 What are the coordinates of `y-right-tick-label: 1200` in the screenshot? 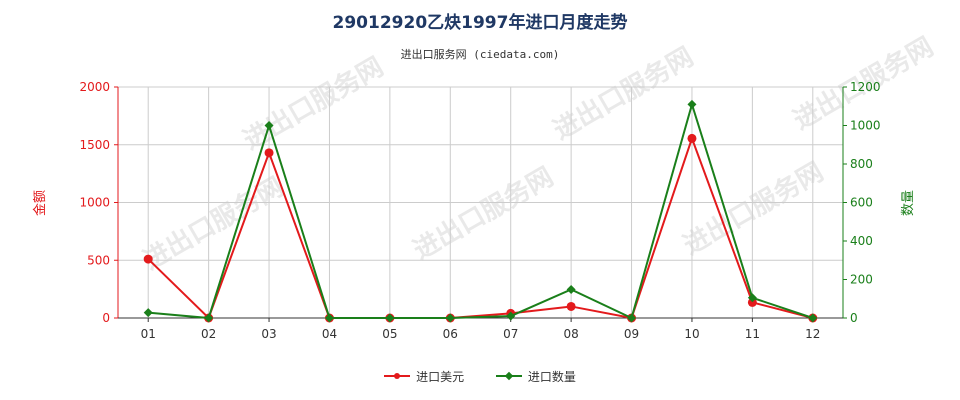 It's located at (865, 87).